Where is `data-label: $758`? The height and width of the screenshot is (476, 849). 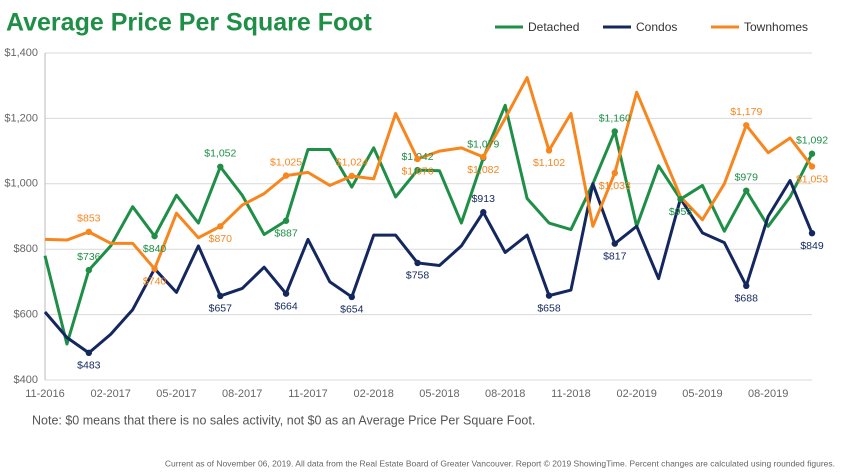
data-label: $758 is located at coordinates (418, 276).